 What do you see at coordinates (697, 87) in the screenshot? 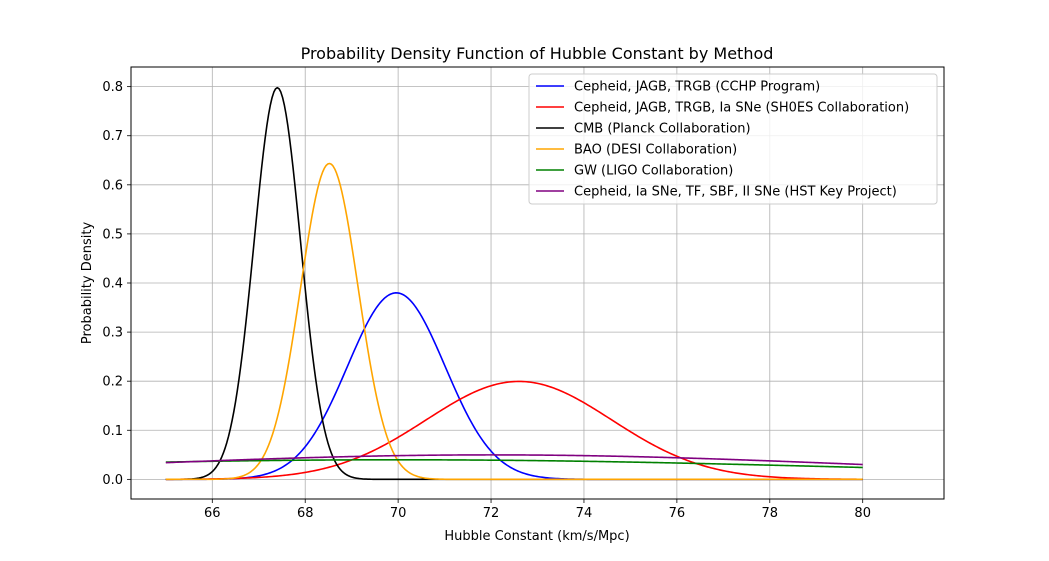
I see `legend-label-1: Cepheid, JAGB, TRGB (CCHP Program)` at bounding box center [697, 87].